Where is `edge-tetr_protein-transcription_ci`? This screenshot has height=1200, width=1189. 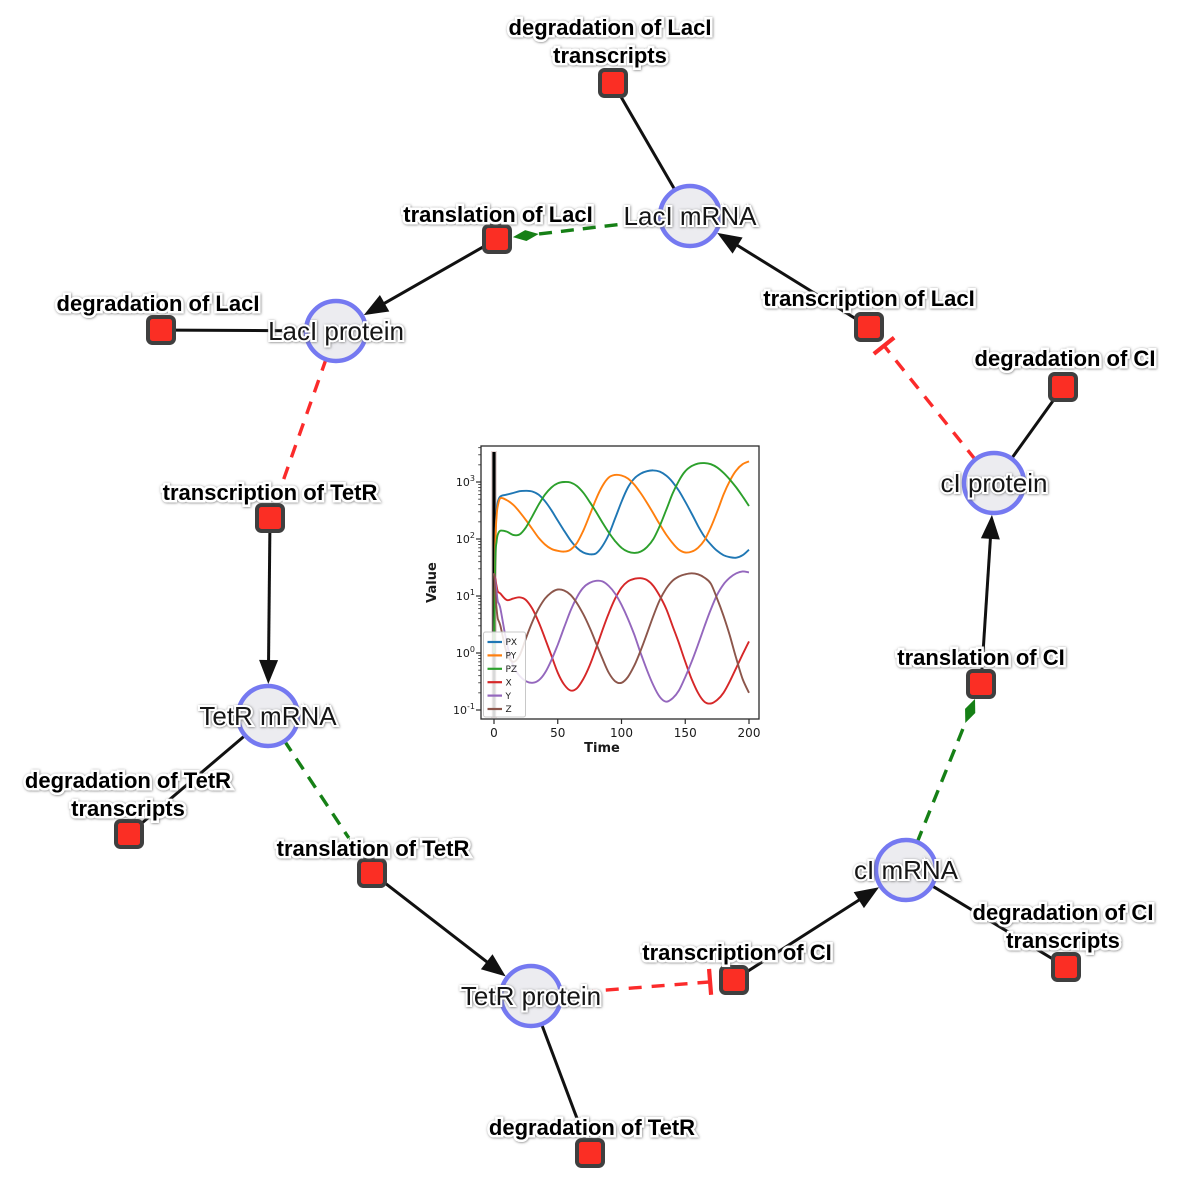 edge-tetr_protein-transcription_ci is located at coordinates (636, 982).